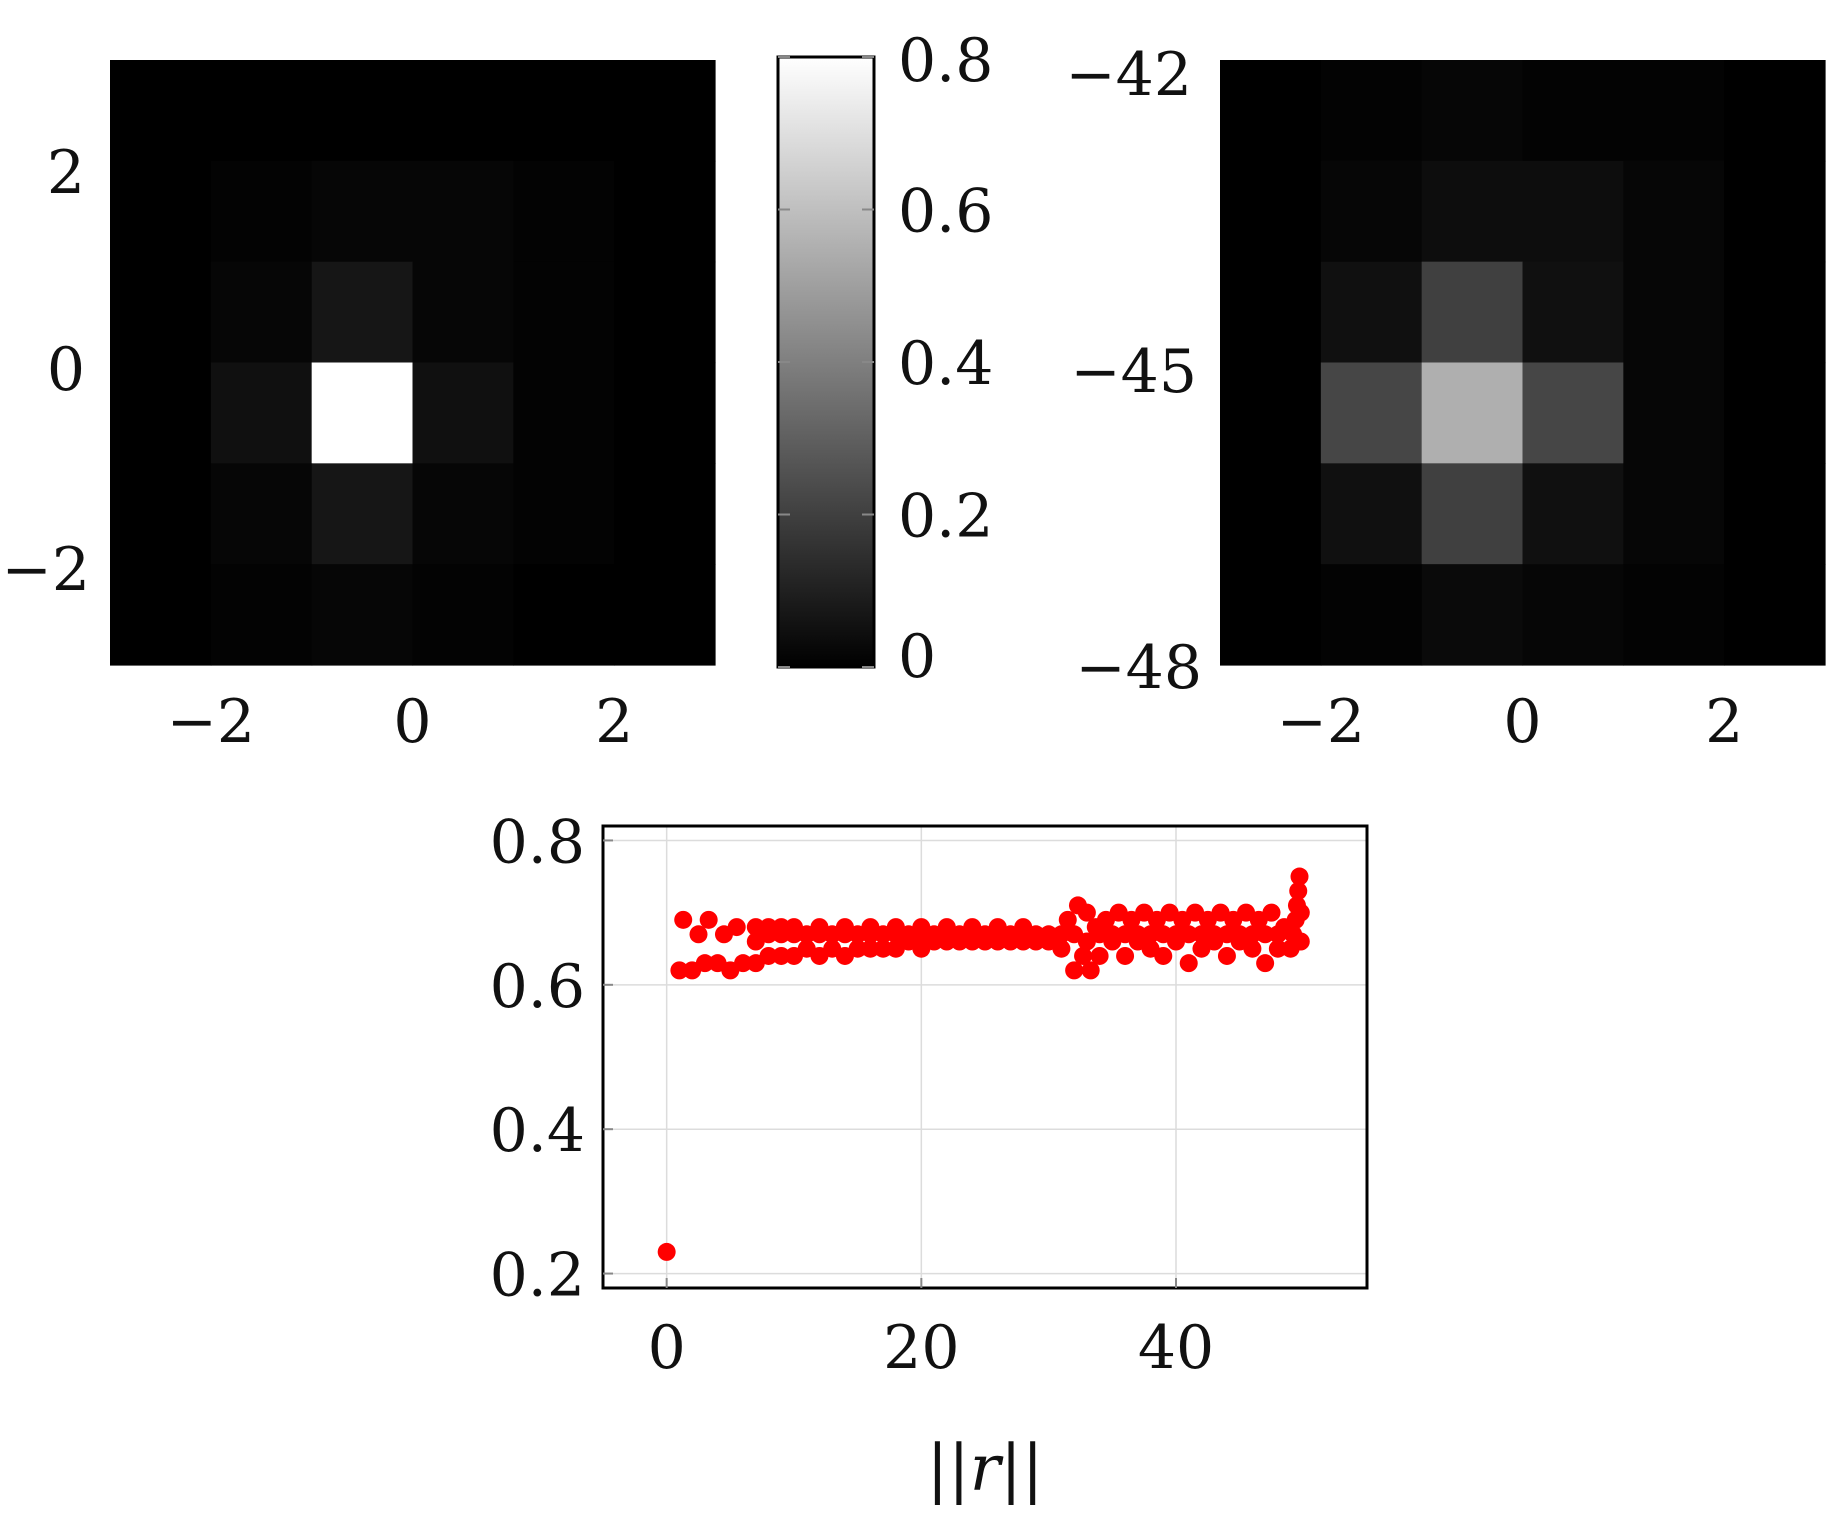  Describe the element at coordinates (945, 364) in the screenshot. I see `colorbar-tick-label: 0.4` at that location.